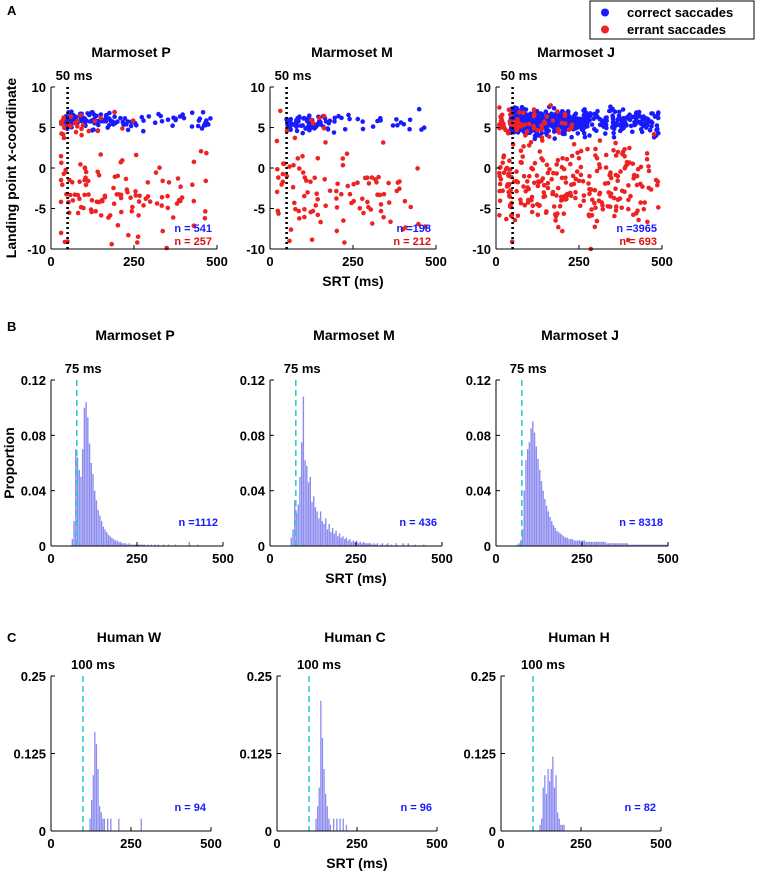 The width and height of the screenshot is (761, 885). I want to click on y-tick-label: -10, so click(481, 249).